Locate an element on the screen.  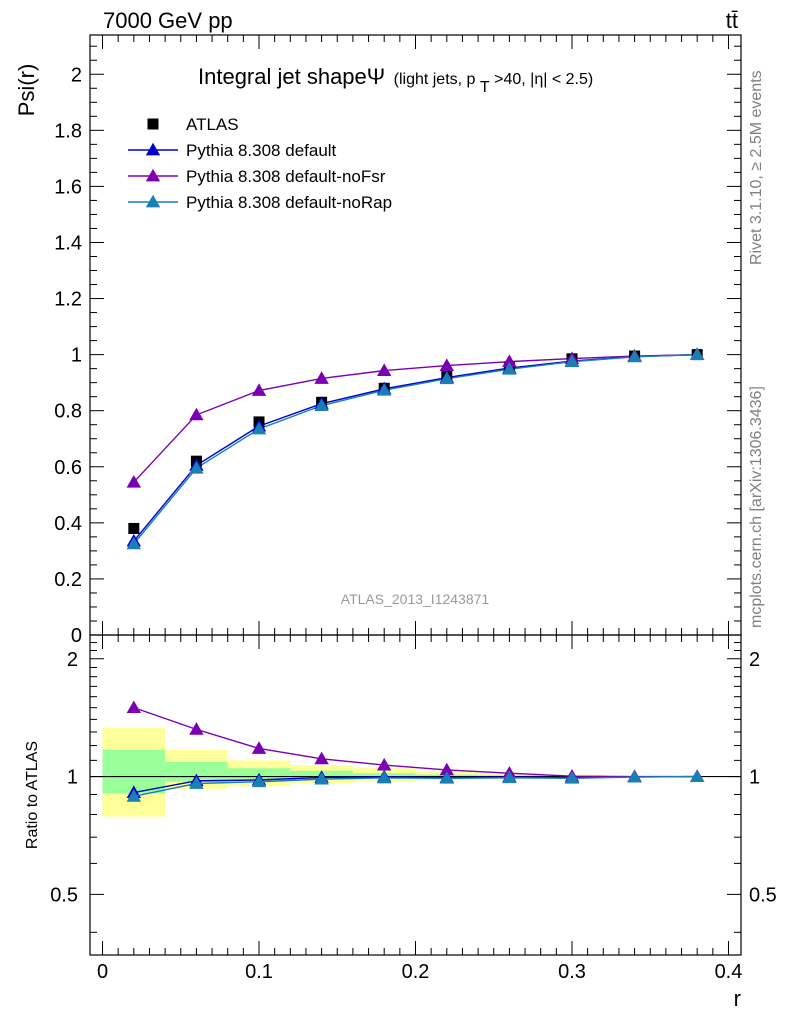
data-point-square is located at coordinates (134, 528).